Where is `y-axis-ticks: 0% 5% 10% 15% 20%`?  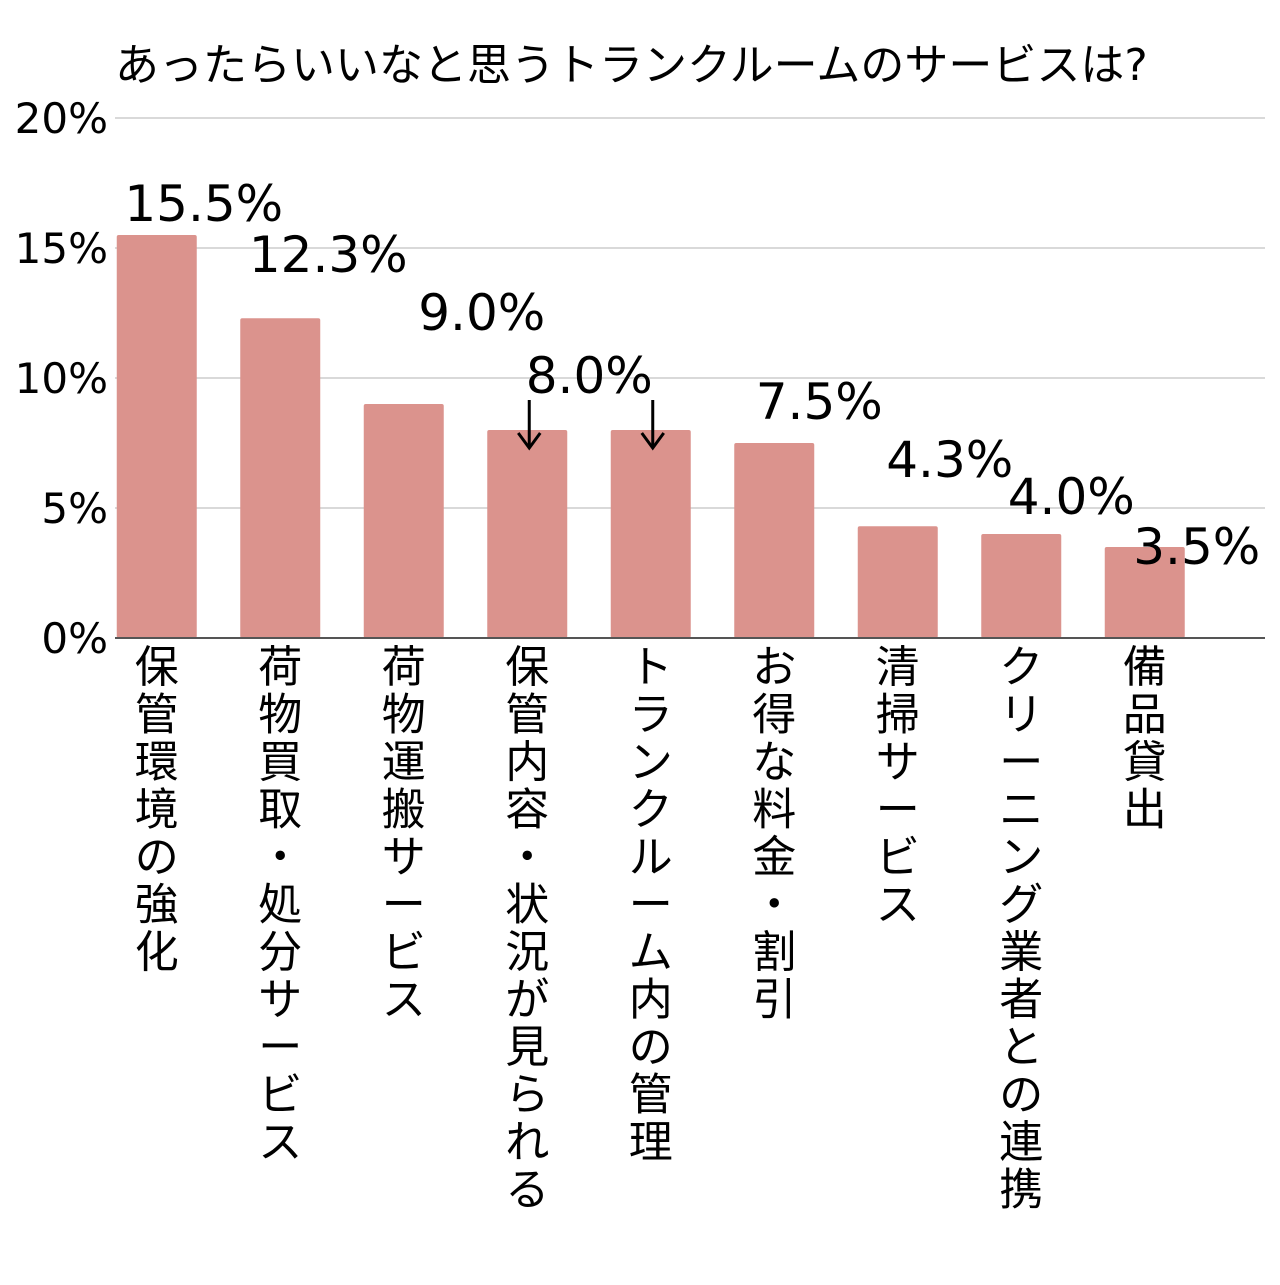 y-axis-ticks: 0% 5% 10% 15% 20% is located at coordinates (61, 378).